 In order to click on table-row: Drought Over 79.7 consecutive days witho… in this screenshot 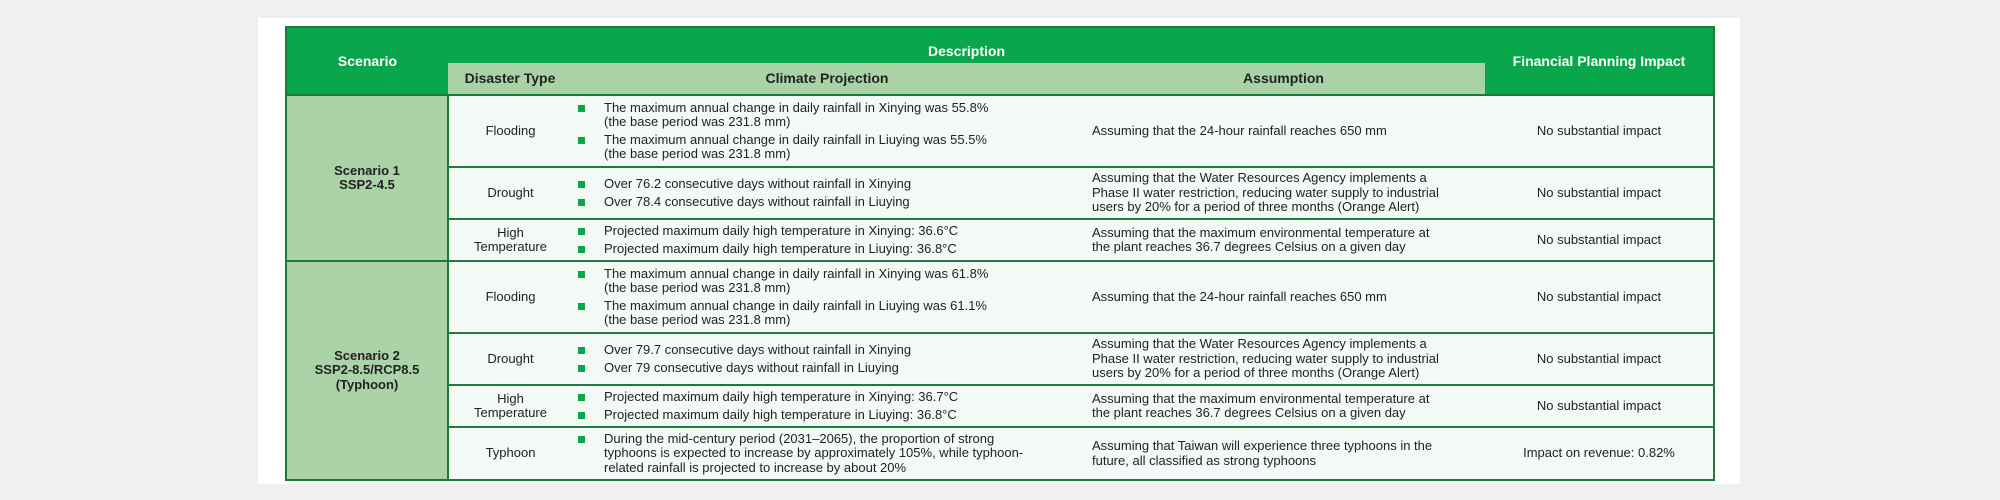, I will do `click(1000, 359)`.